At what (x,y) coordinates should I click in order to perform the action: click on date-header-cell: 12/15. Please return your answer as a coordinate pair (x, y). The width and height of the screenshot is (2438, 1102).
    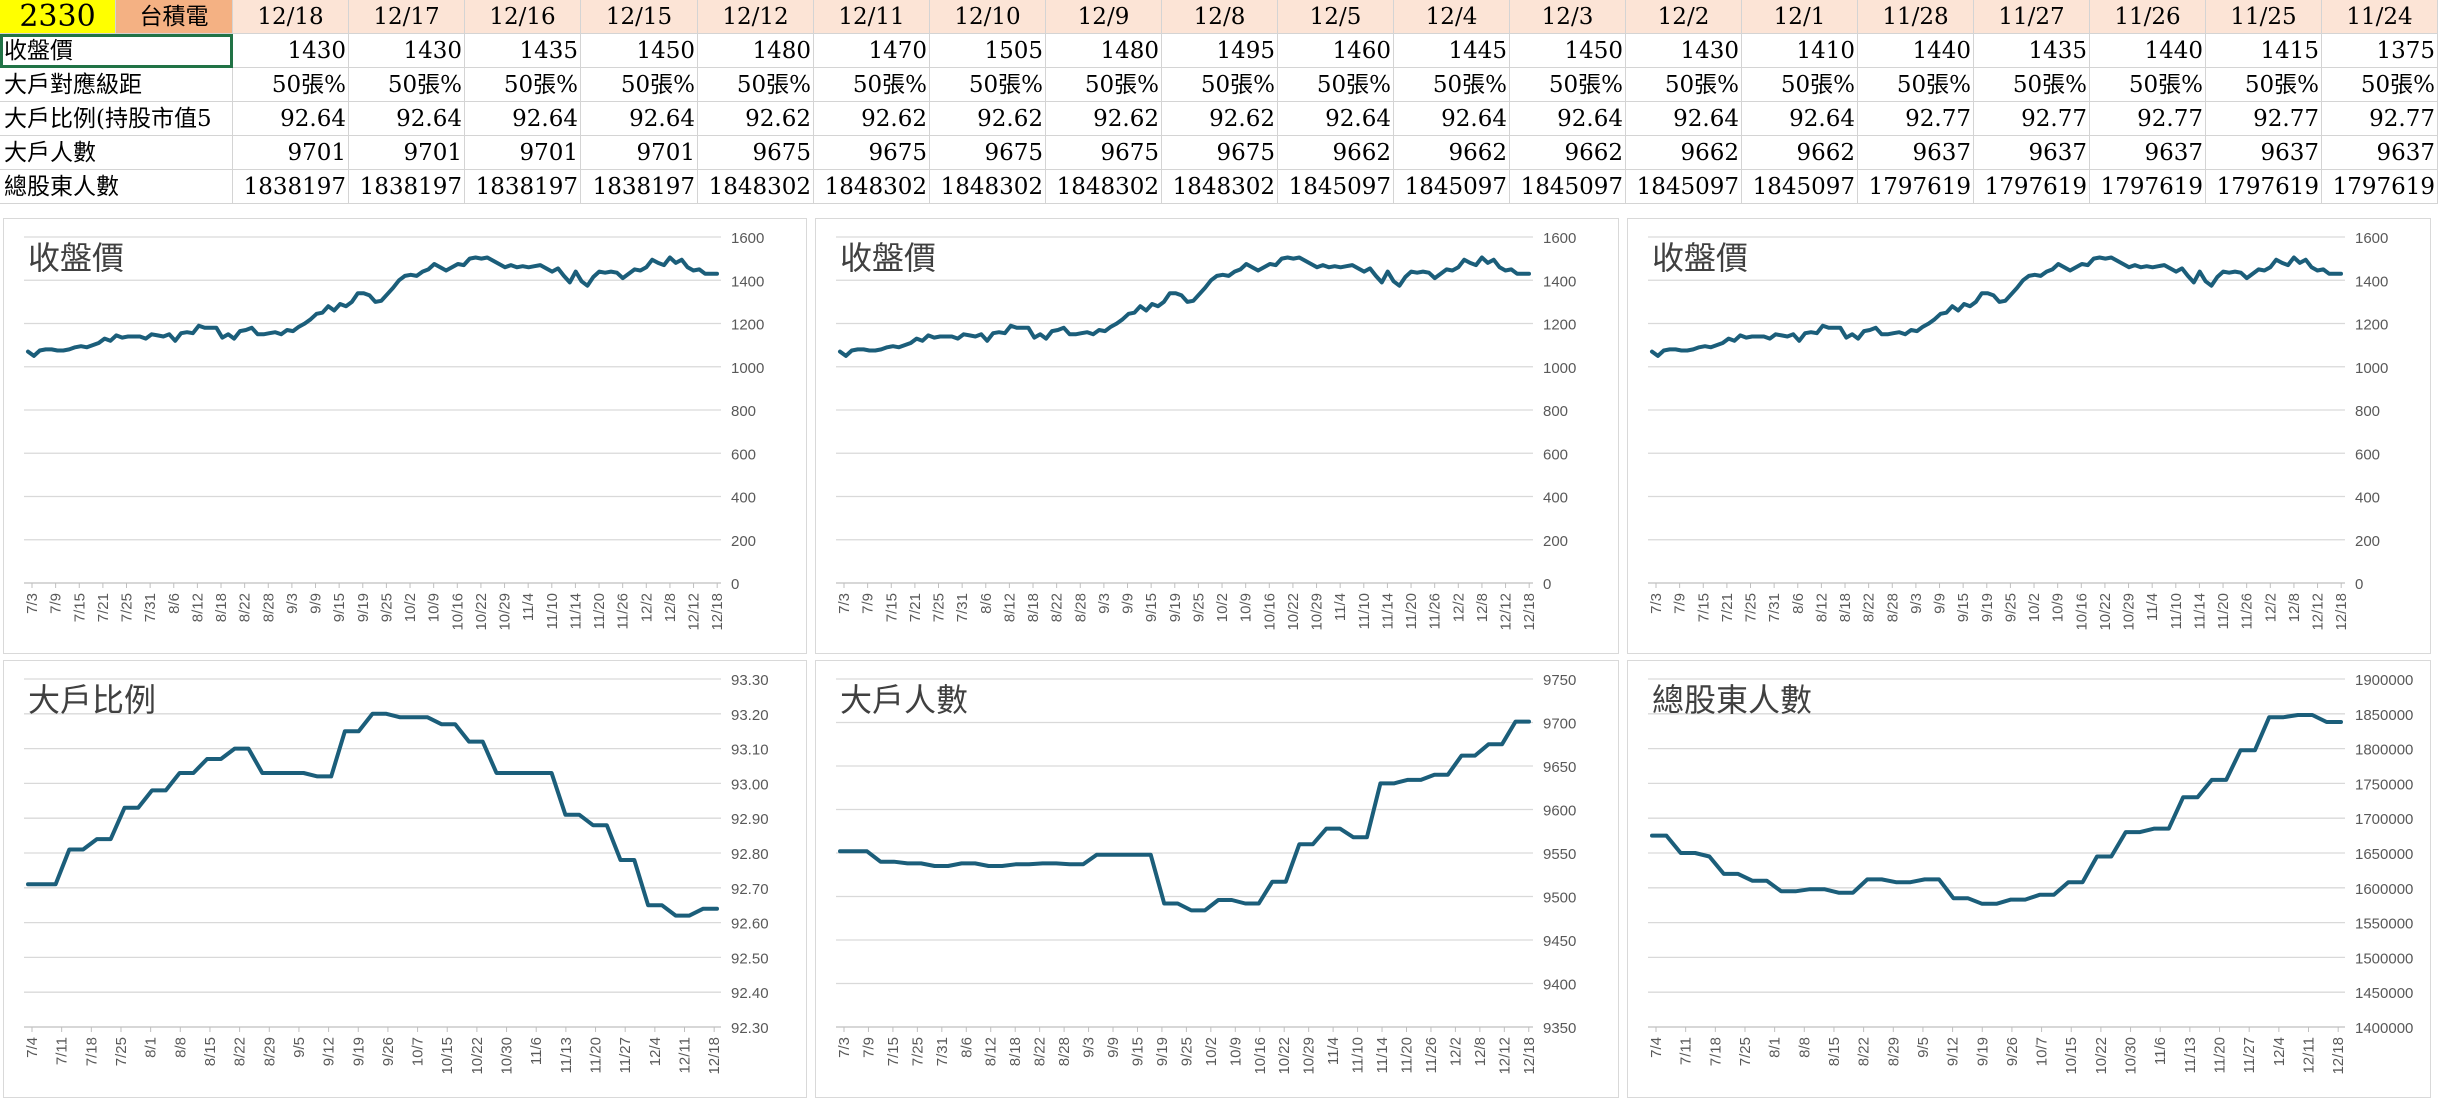
    Looking at the image, I should click on (639, 17).